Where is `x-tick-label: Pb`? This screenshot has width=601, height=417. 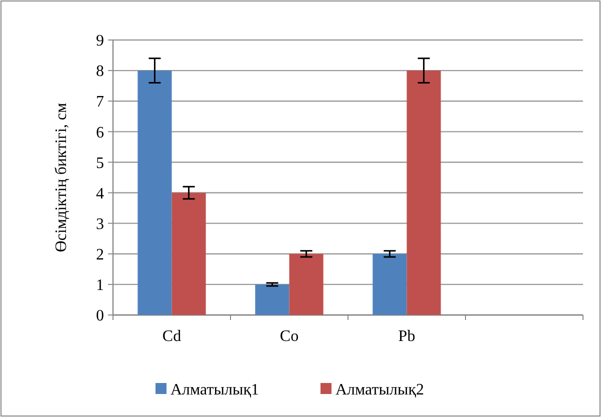
x-tick-label: Pb is located at coordinates (407, 336).